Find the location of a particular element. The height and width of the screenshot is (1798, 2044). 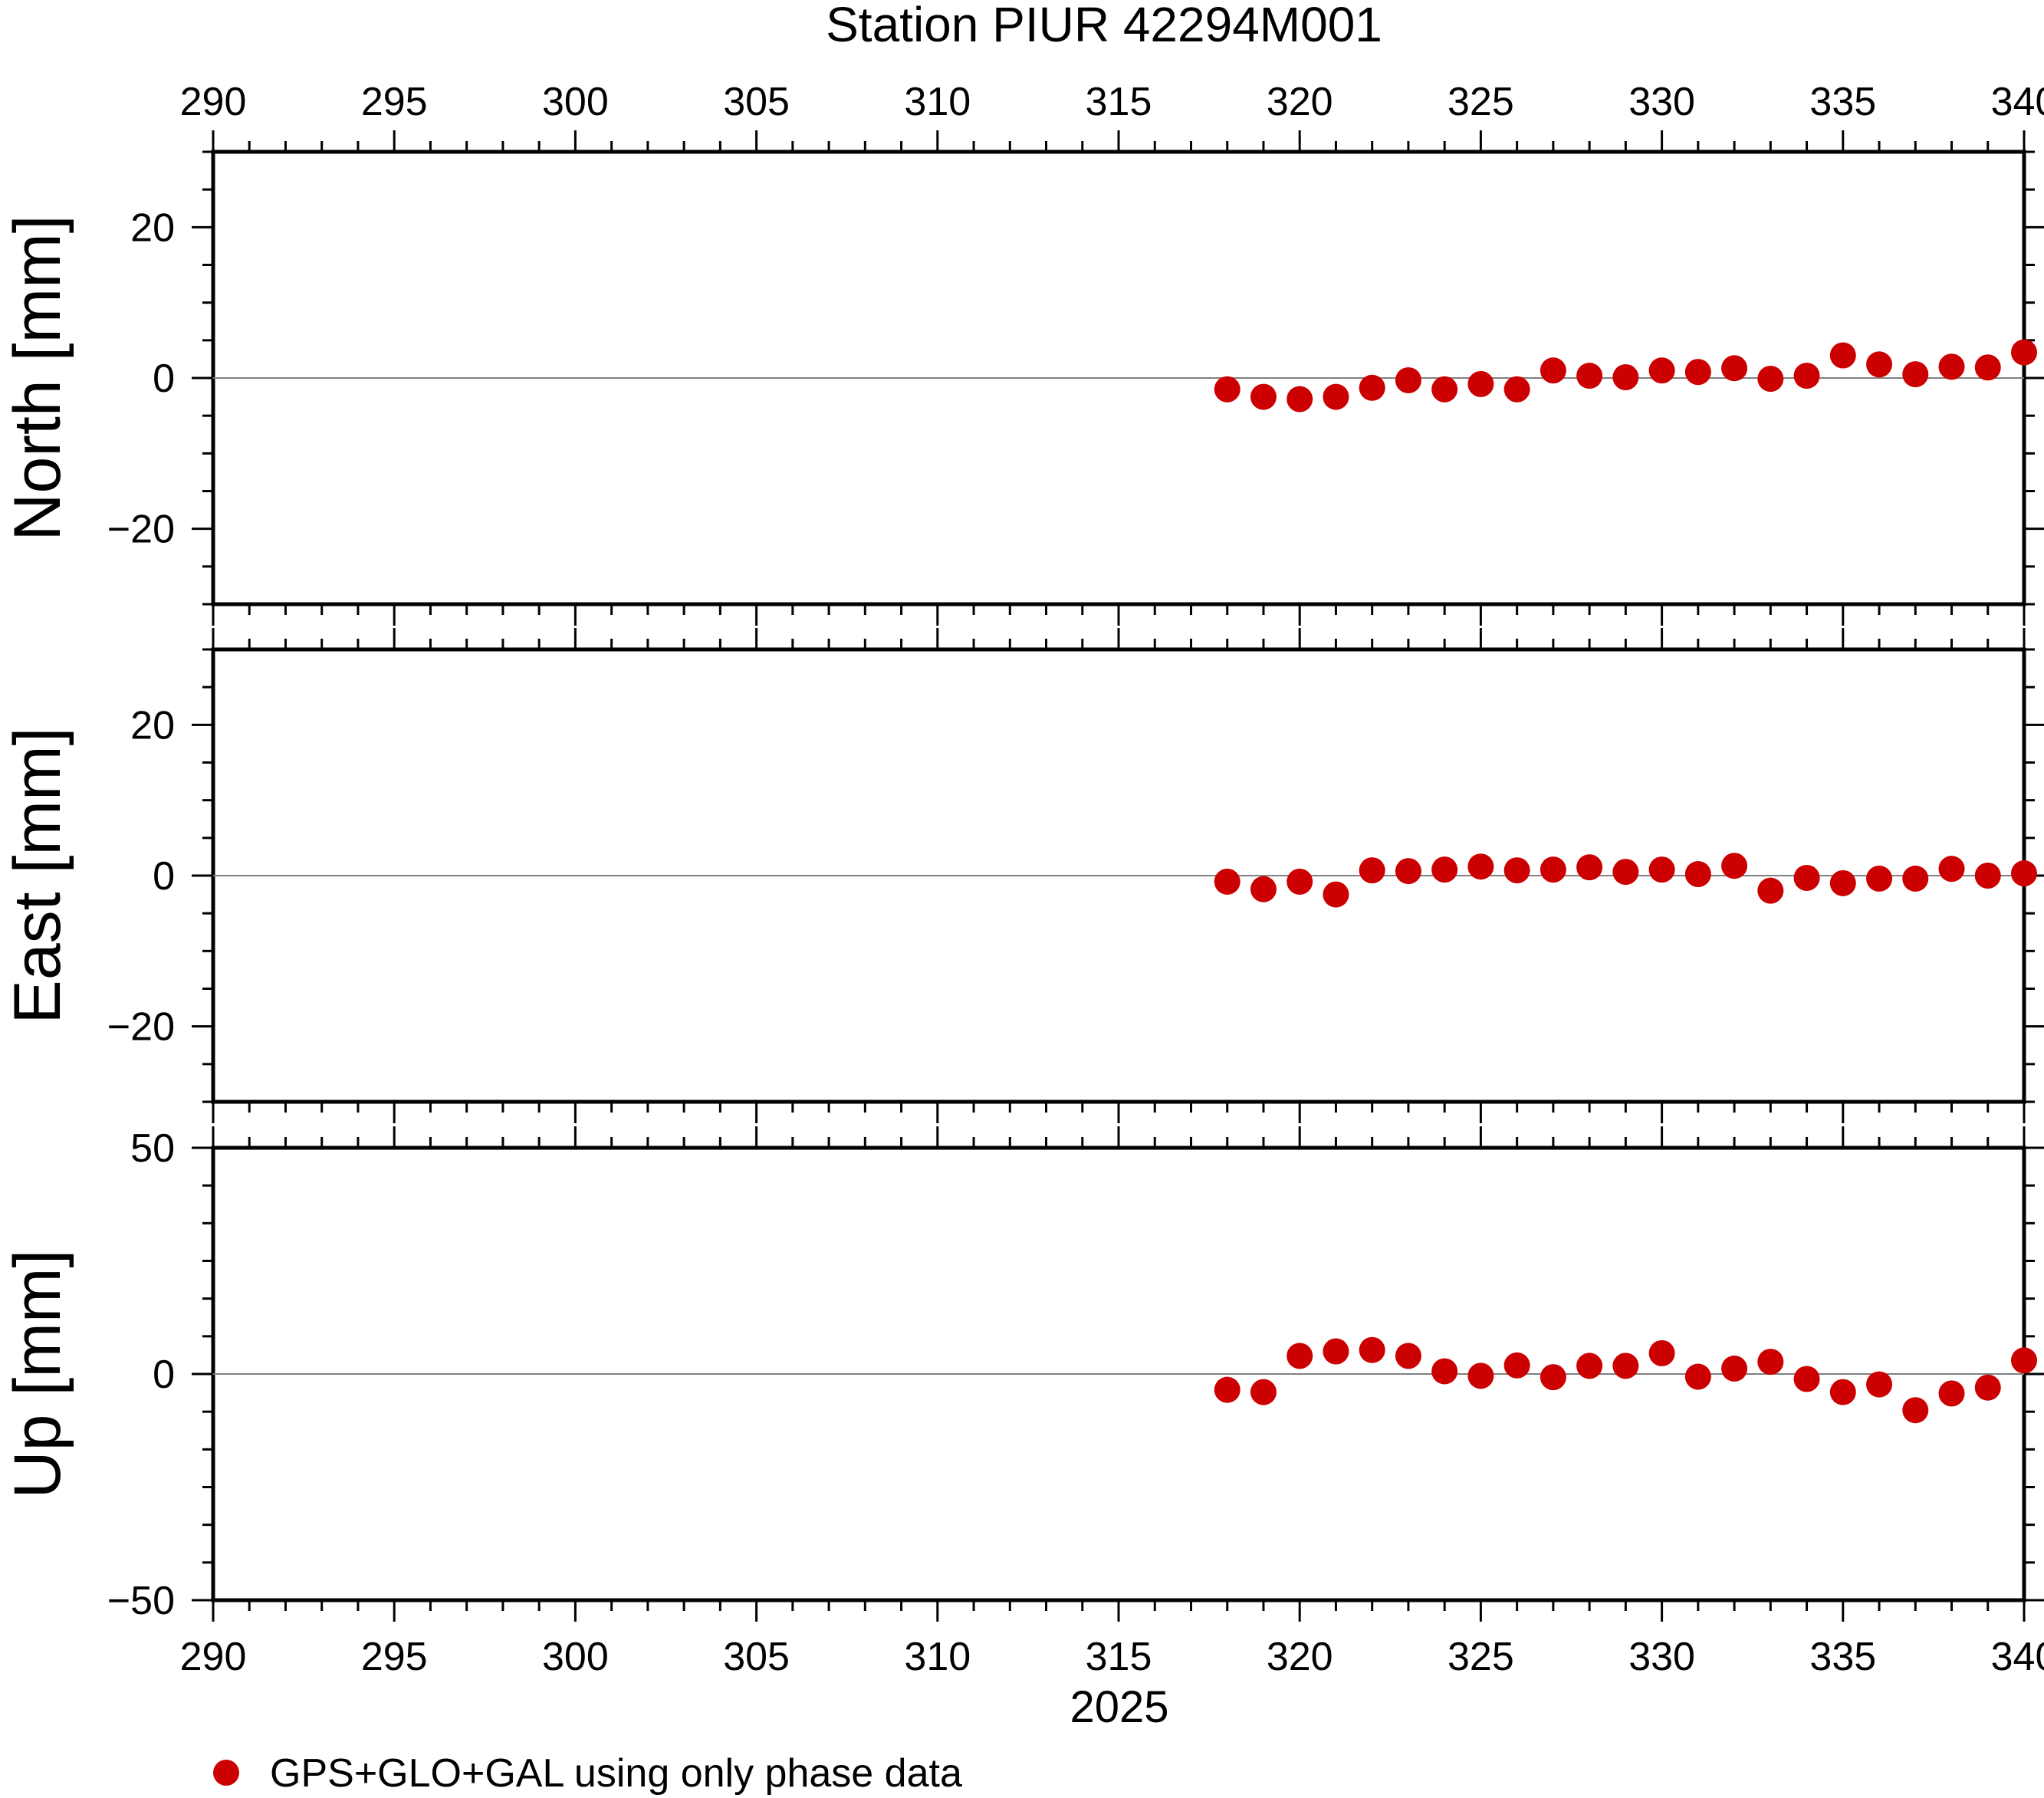

top-x-tick-label: 300 is located at coordinates (575, 102).